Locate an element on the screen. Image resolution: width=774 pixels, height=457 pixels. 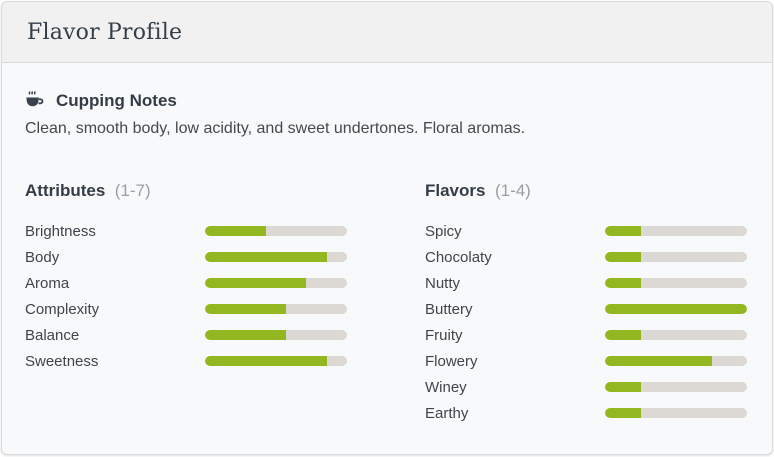
meter-label: Fruity is located at coordinates (444, 335).